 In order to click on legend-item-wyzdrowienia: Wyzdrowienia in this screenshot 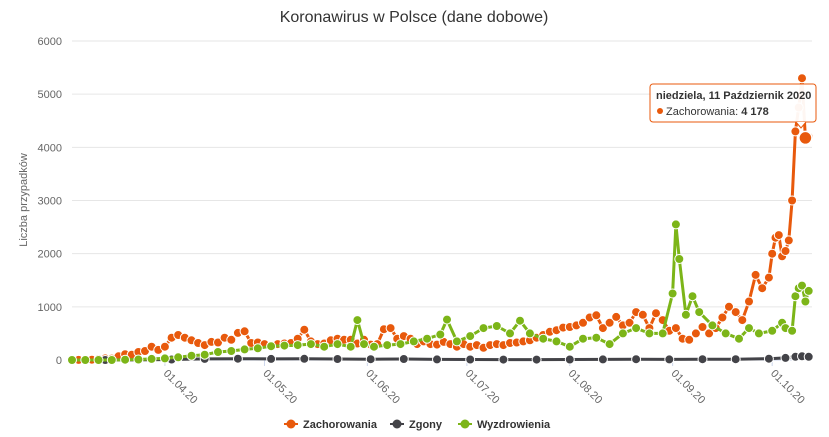, I will do `click(504, 425)`.